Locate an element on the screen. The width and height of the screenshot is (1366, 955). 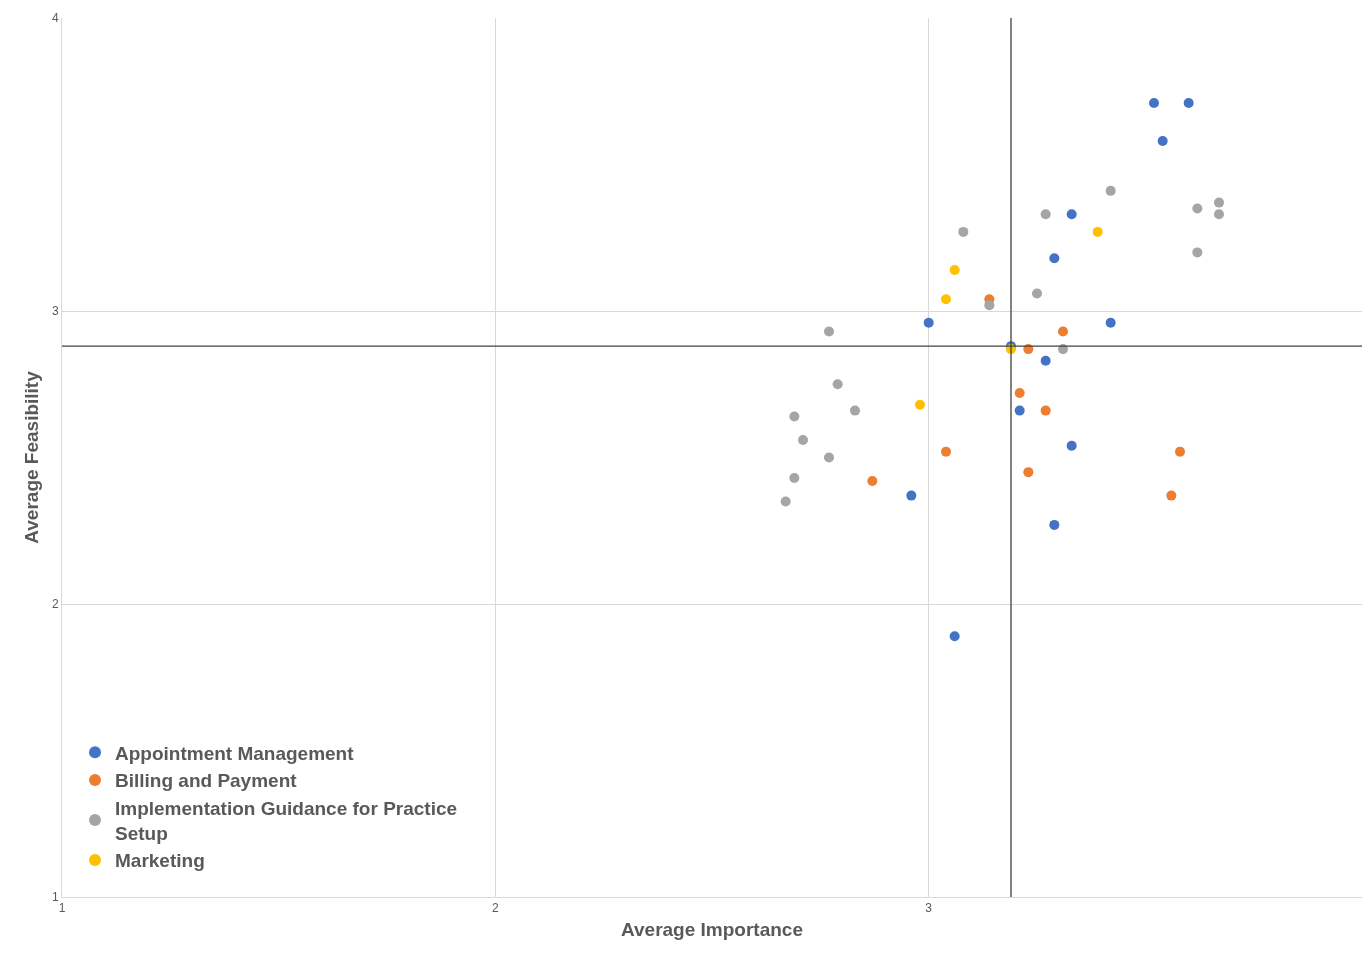
x-tick-label: 3 is located at coordinates (929, 908).